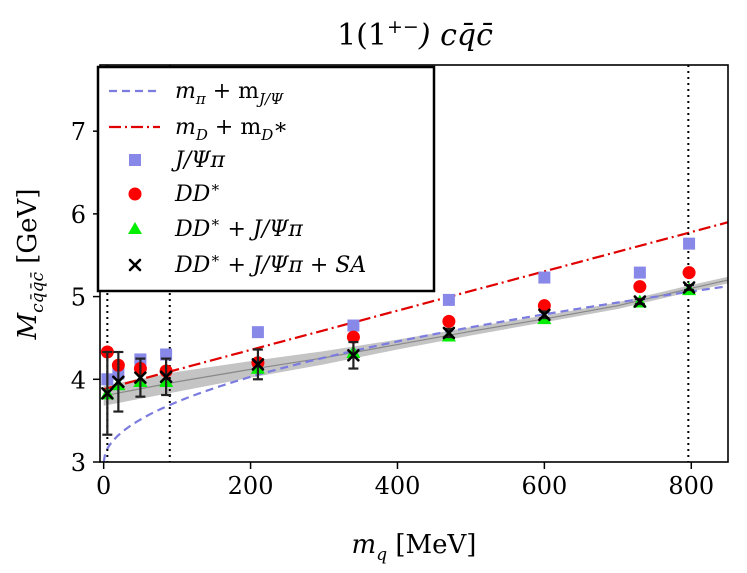 The height and width of the screenshot is (573, 747). I want to click on legend-marker-ddstar-jpsipi-sa, so click(135, 265).